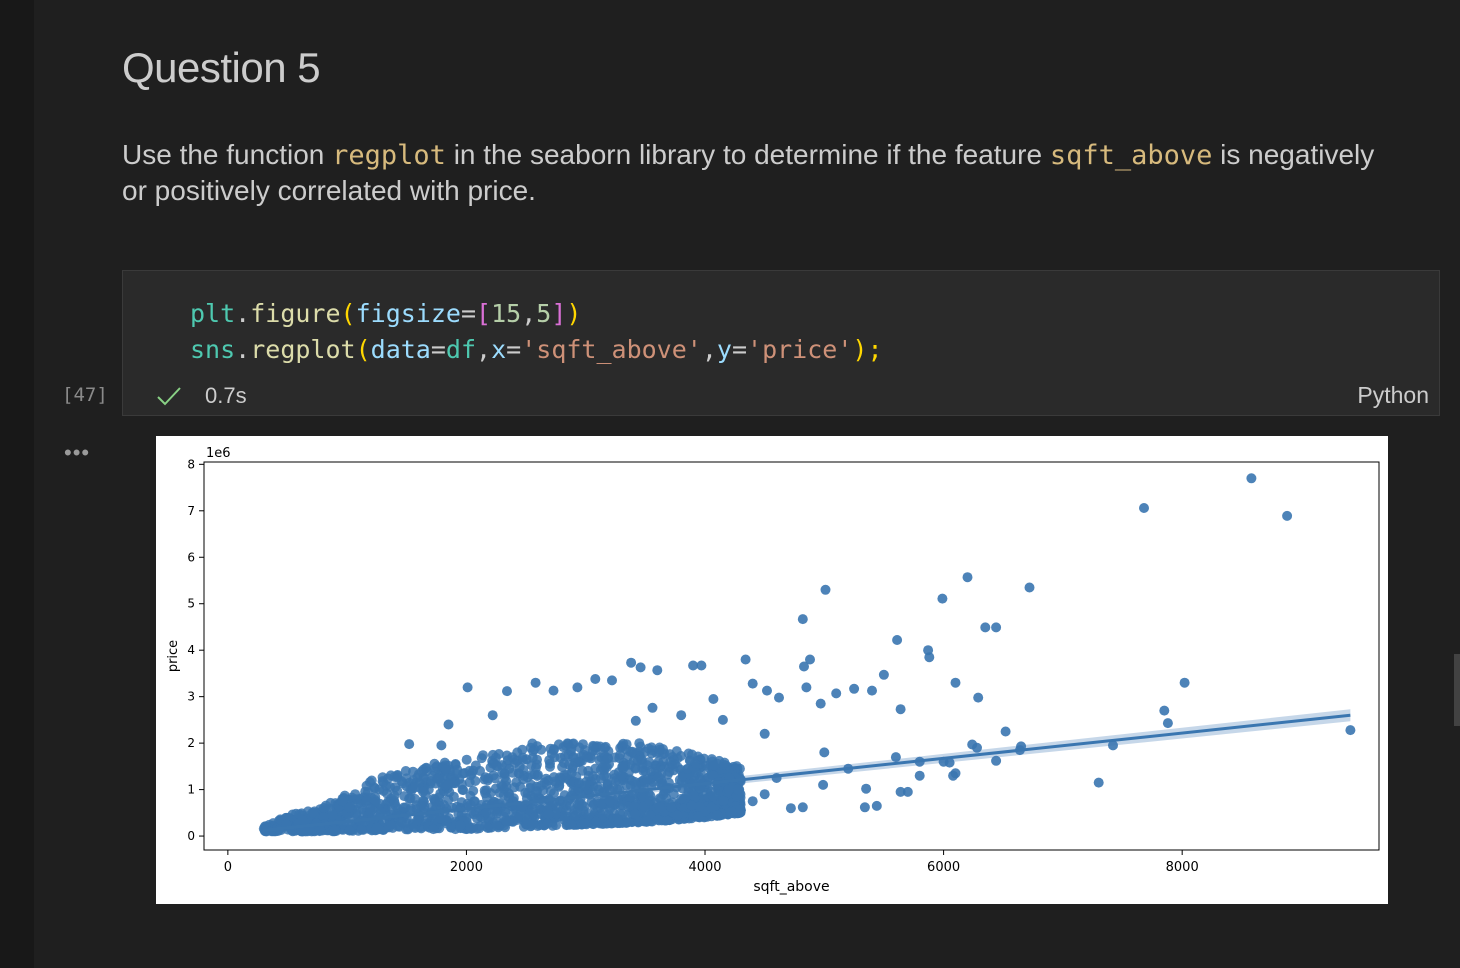 This screenshot has height=968, width=1460. Describe the element at coordinates (466, 867) in the screenshot. I see `x-tick-label: 2000` at that location.